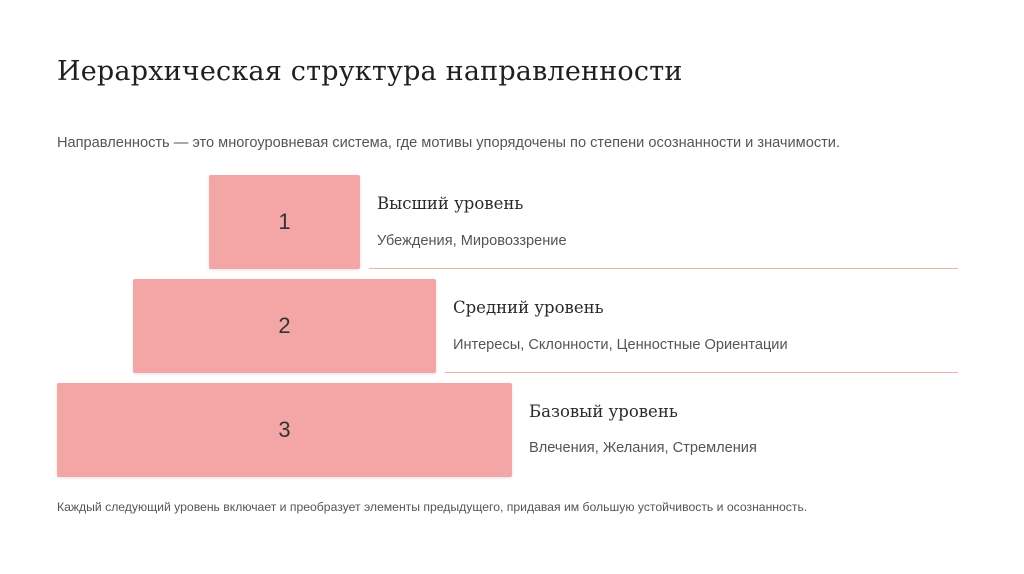 This screenshot has width=1024, height=574. What do you see at coordinates (450, 203) in the screenshot?
I see `level-title: Высший уровень` at bounding box center [450, 203].